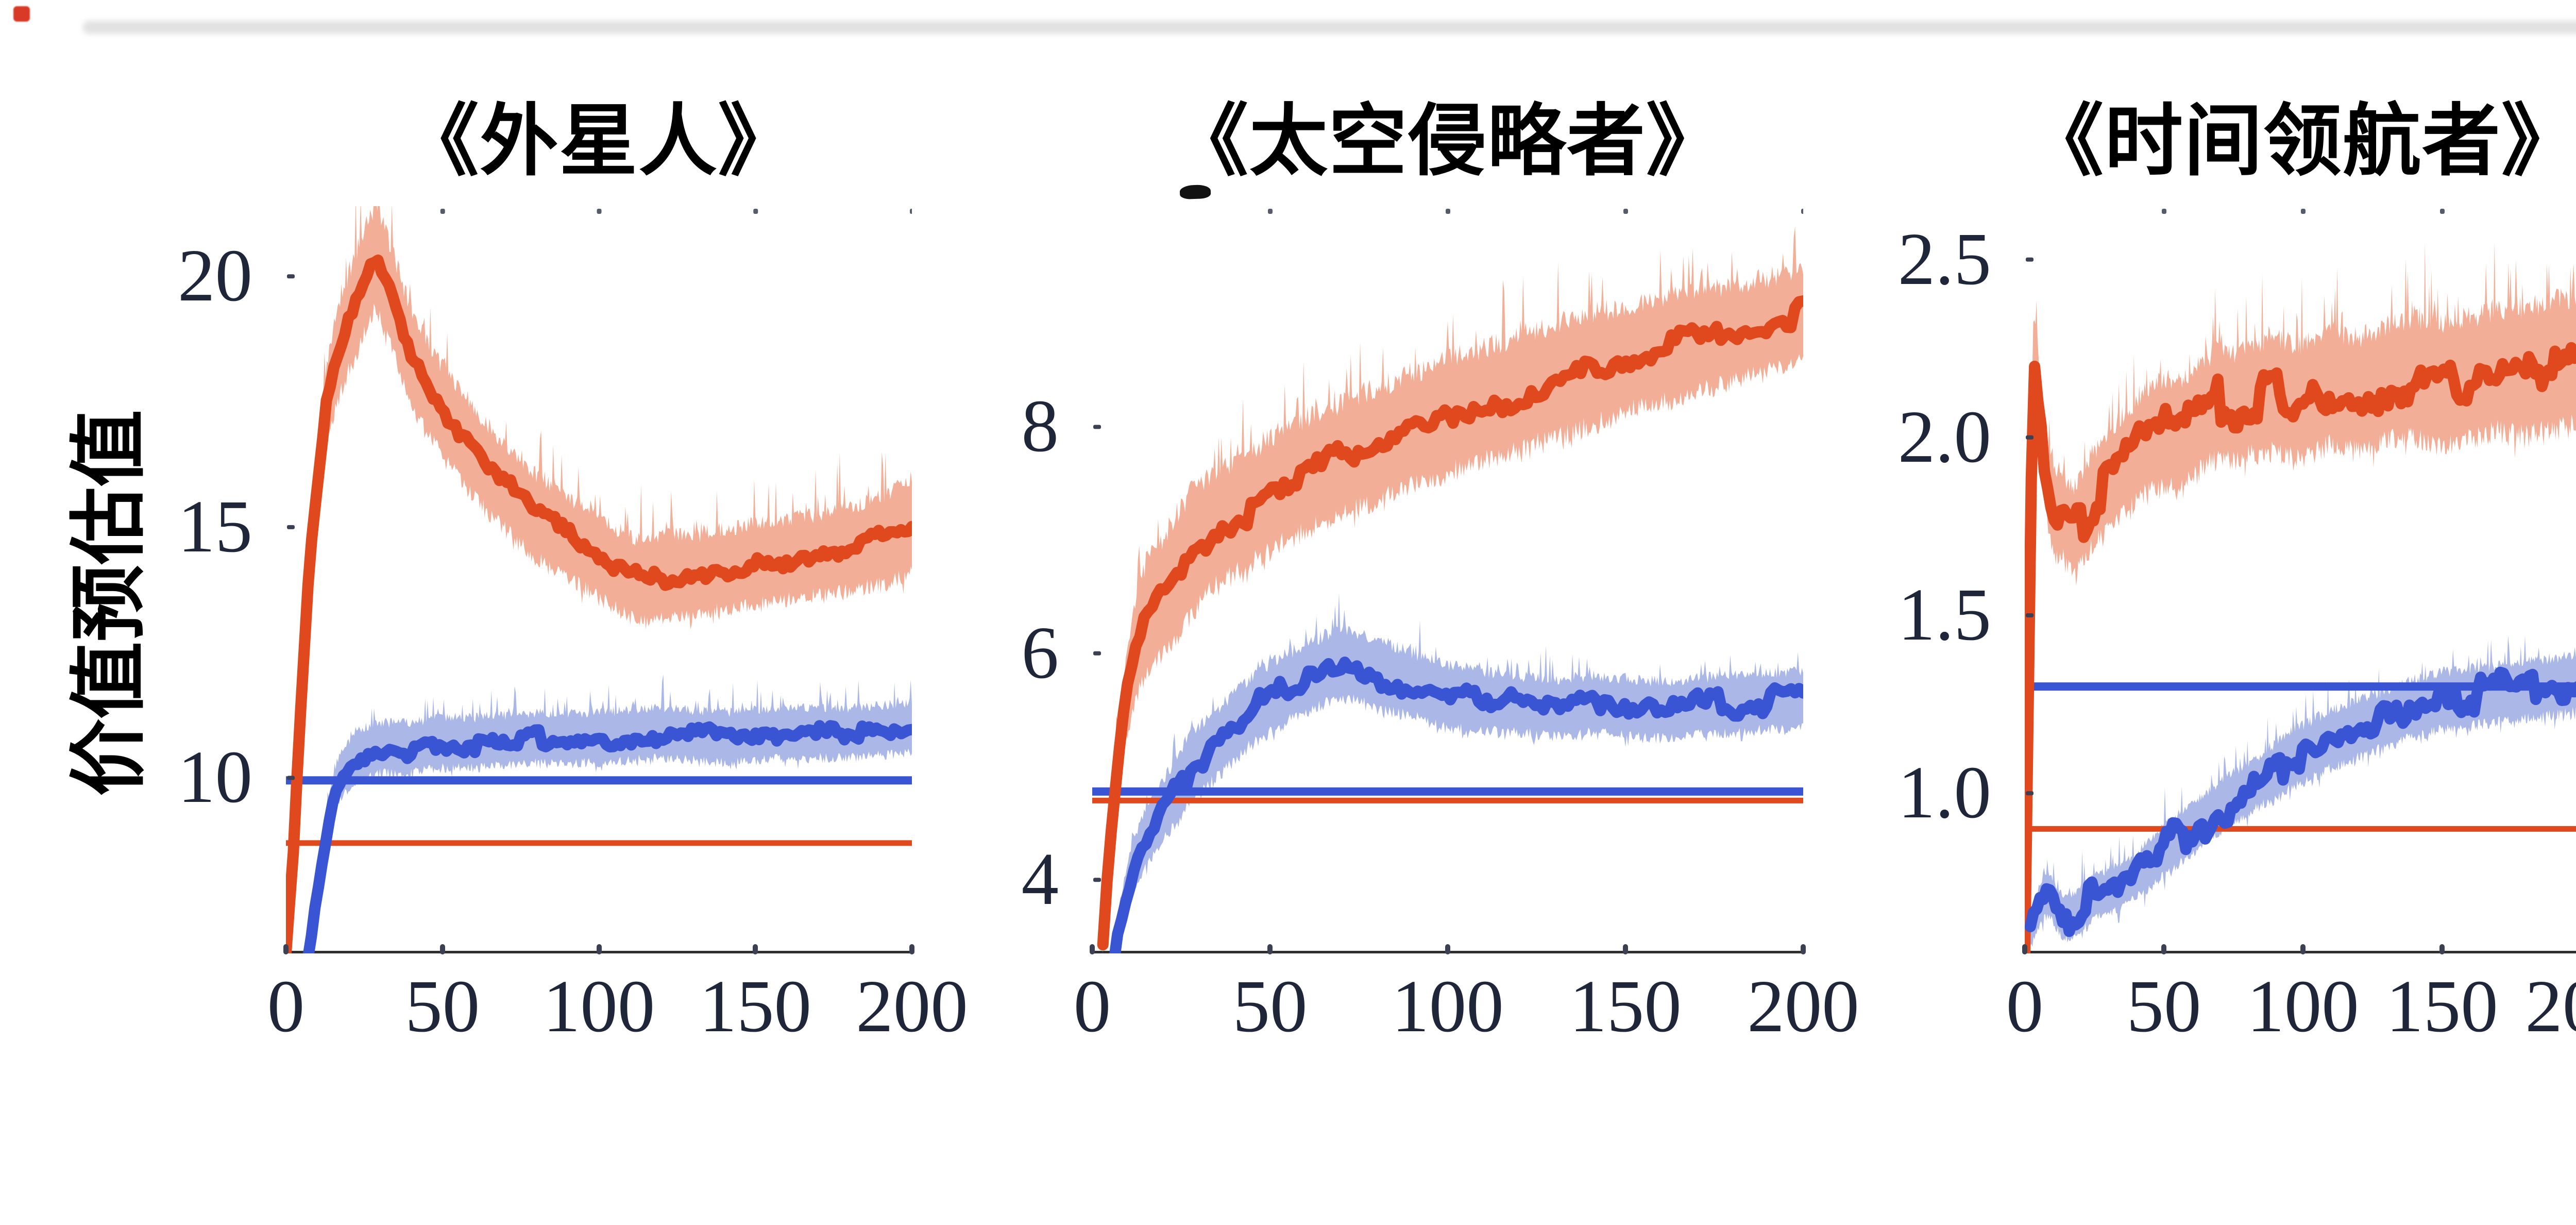 This screenshot has height=1225, width=2576. What do you see at coordinates (599, 141) in the screenshot?
I see `chart-title-alien: 《外星人》` at bounding box center [599, 141].